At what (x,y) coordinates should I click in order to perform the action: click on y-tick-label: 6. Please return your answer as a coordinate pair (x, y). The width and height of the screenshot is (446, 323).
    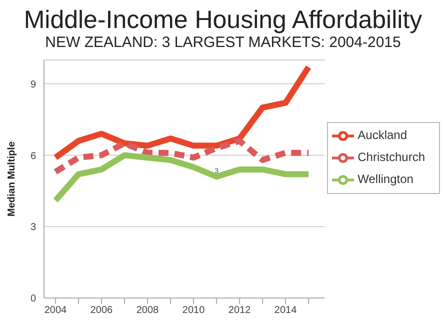
    Looking at the image, I should click on (33, 156).